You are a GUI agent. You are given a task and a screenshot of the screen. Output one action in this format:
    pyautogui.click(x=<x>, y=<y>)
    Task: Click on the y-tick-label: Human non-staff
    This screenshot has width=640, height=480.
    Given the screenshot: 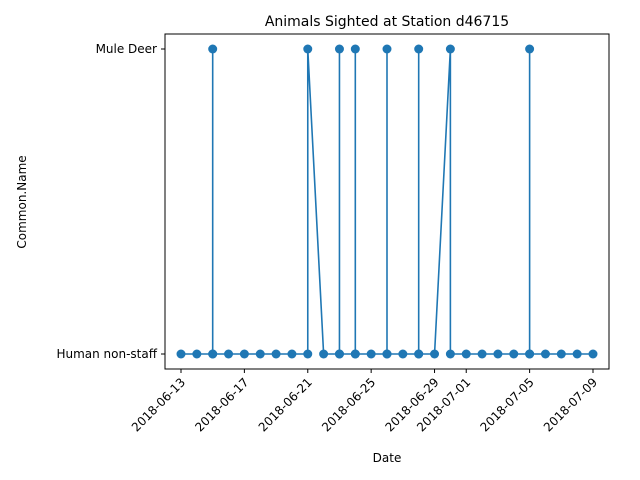 What is the action you would take?
    pyautogui.click(x=106, y=354)
    